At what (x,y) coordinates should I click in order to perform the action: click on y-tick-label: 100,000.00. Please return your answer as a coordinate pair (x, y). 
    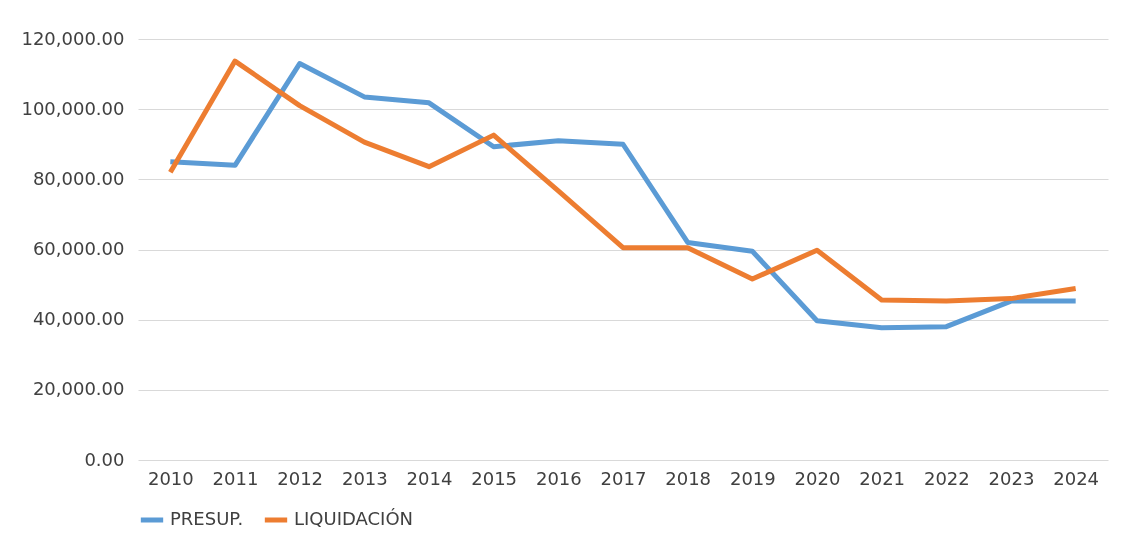
    Looking at the image, I should click on (73, 108).